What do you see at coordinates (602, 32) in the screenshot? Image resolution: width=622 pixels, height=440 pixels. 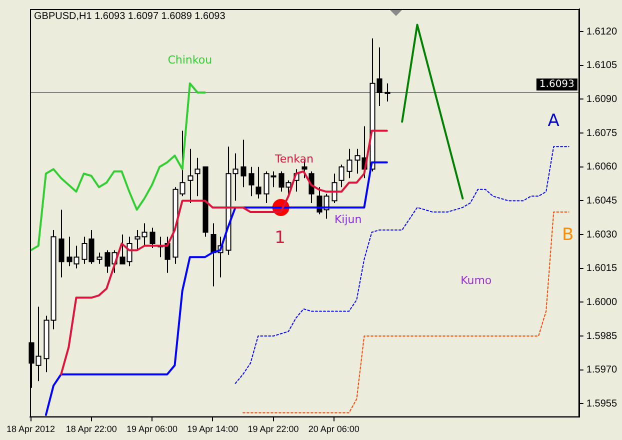 I see `y-tick-label: 1.6120` at bounding box center [602, 32].